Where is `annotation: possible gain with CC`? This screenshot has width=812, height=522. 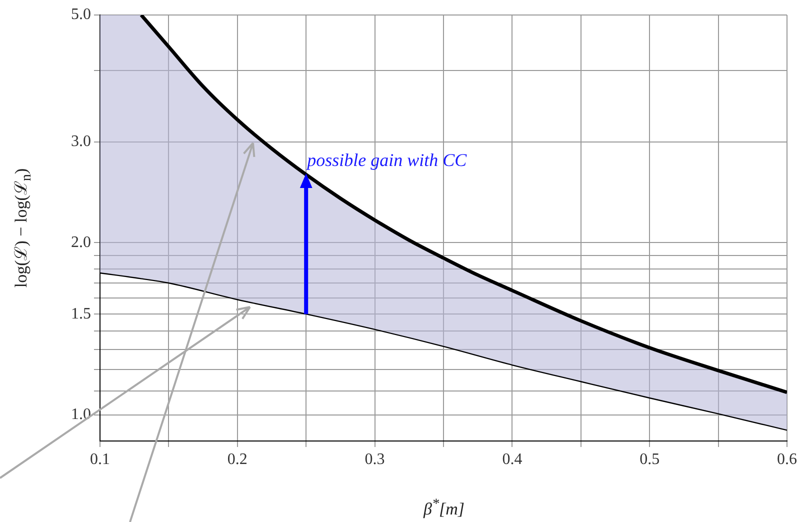 annotation: possible gain with CC is located at coordinates (386, 160).